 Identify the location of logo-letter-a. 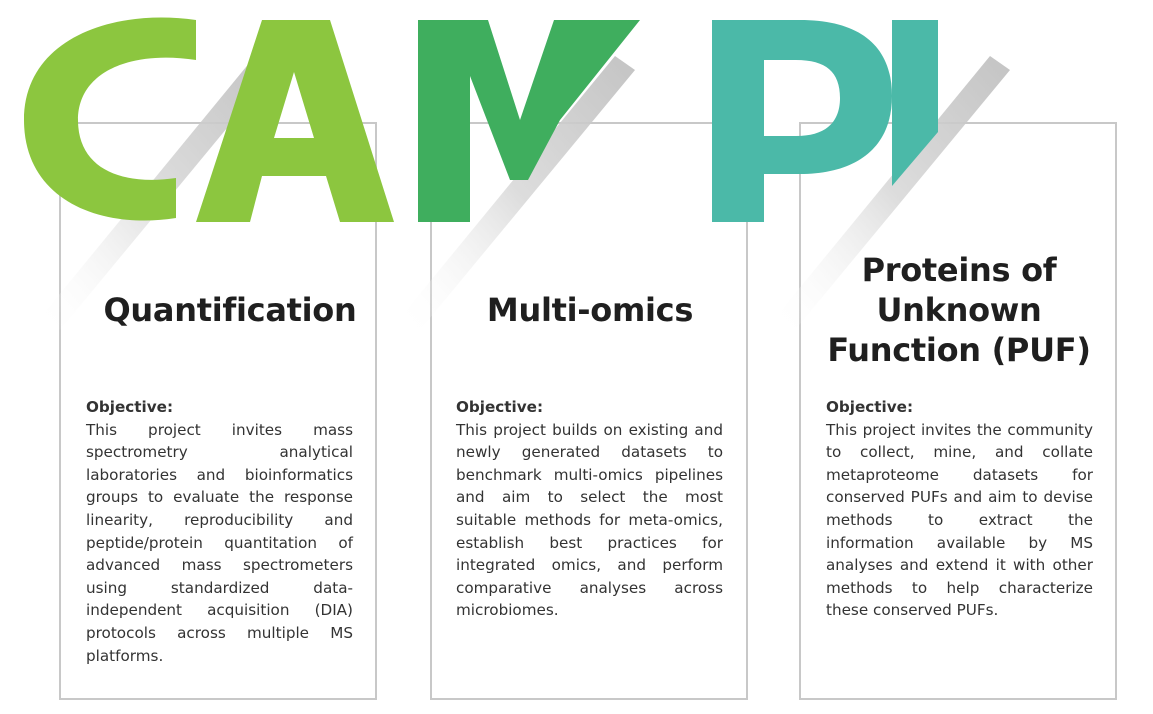
(295, 121).